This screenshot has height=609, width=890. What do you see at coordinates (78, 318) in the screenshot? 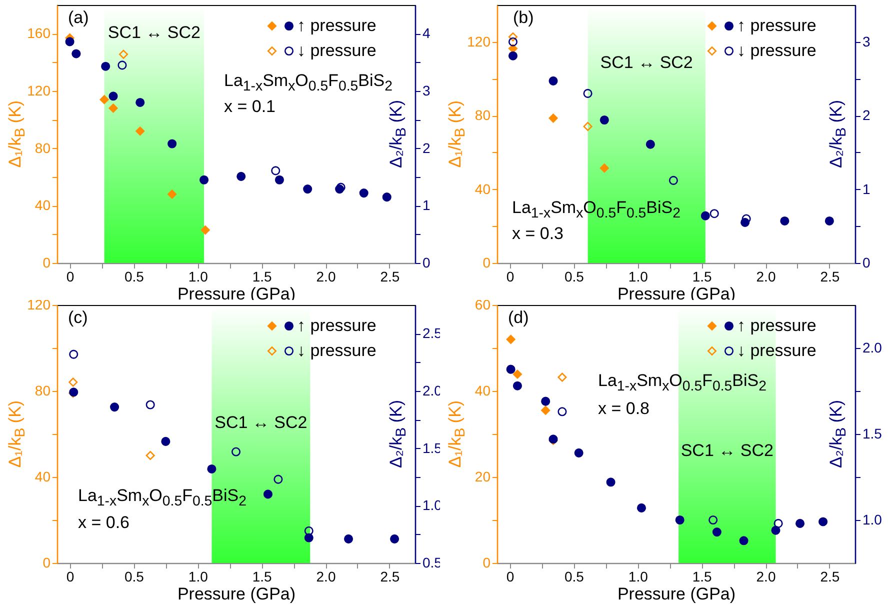
I see `annotation: (c)` at bounding box center [78, 318].